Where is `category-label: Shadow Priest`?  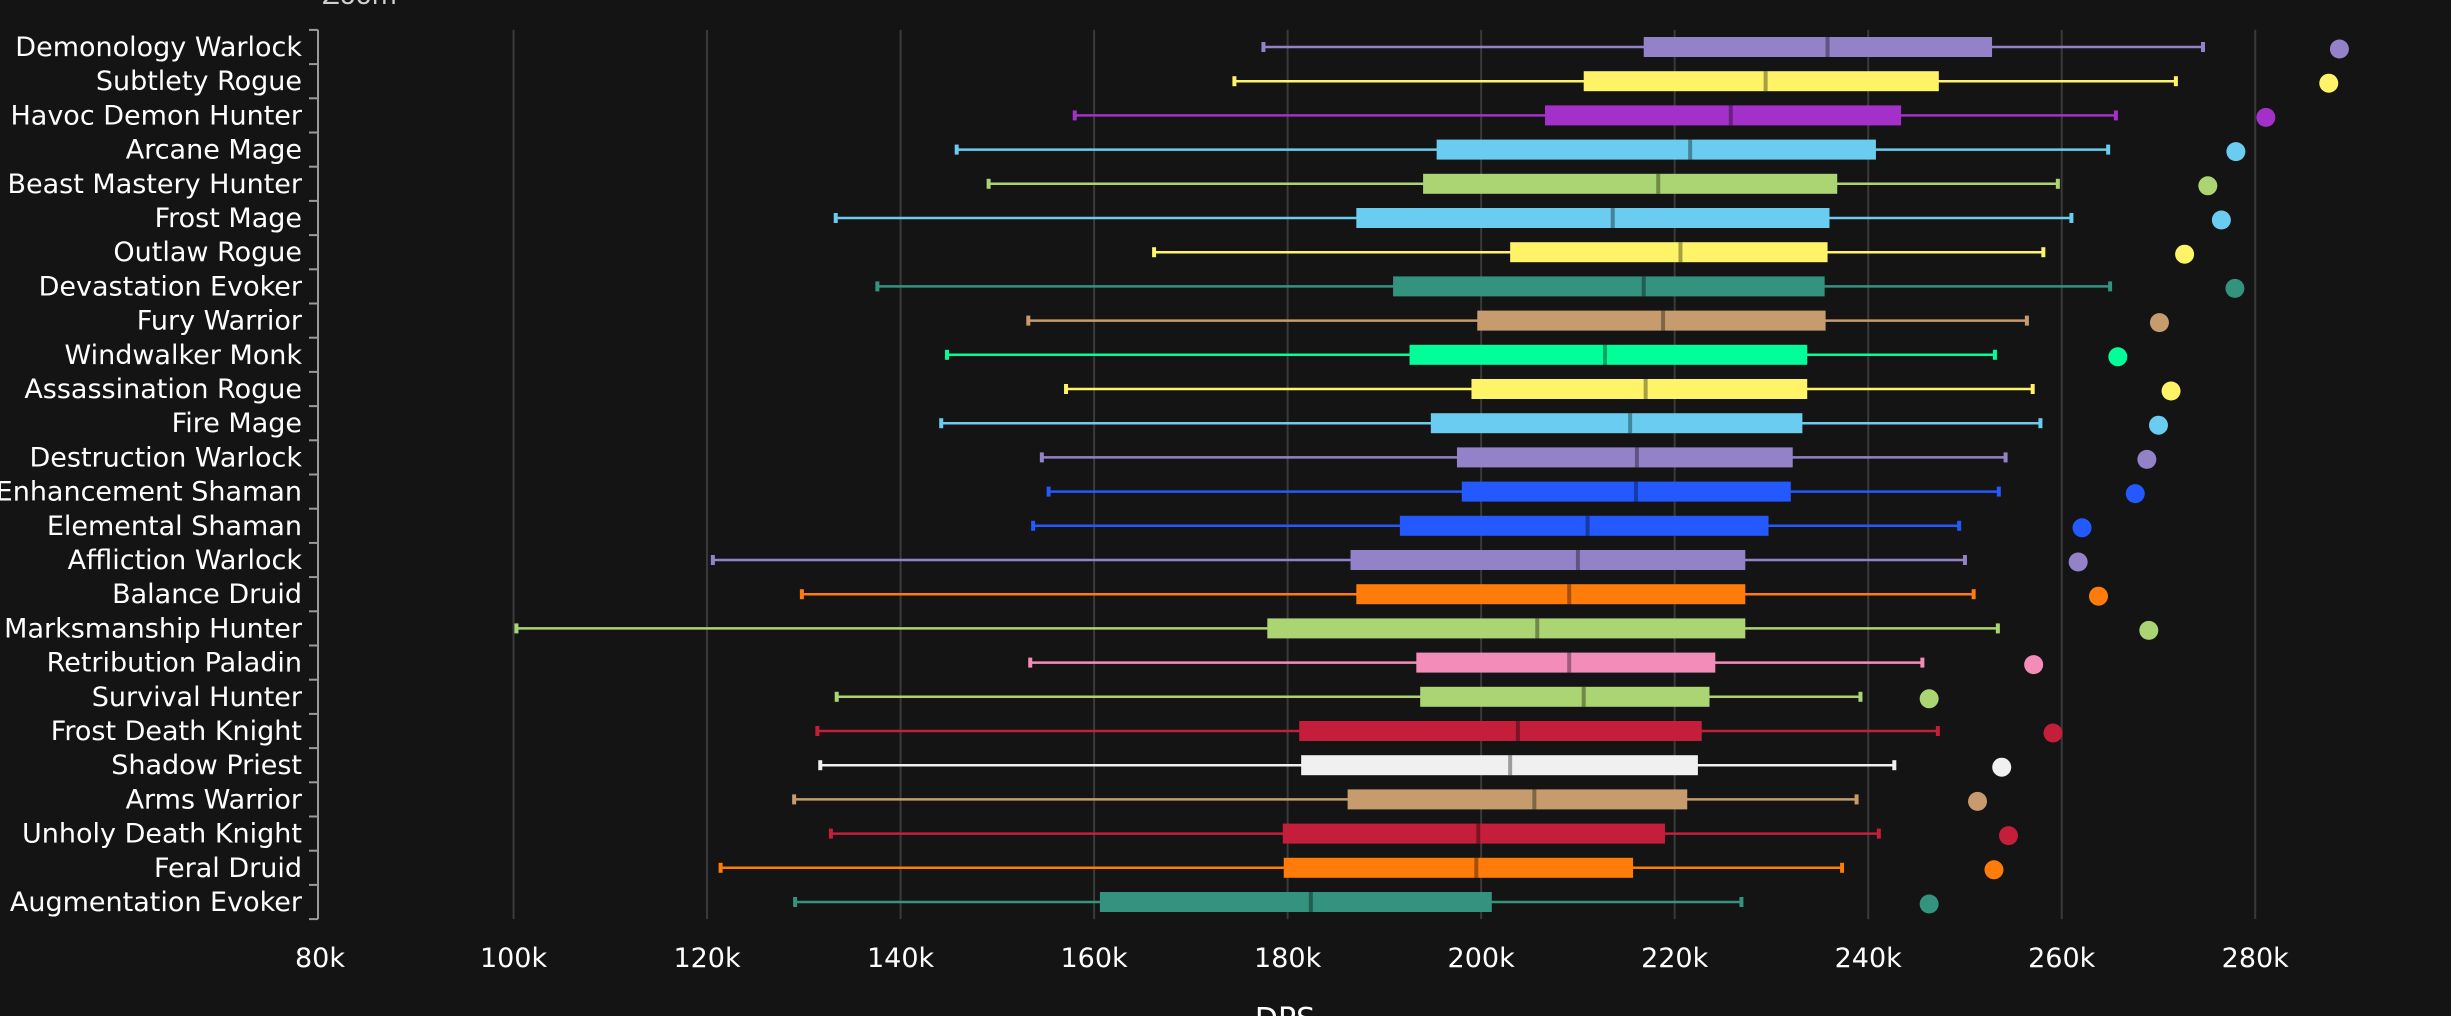 category-label: Shadow Priest is located at coordinates (206, 765).